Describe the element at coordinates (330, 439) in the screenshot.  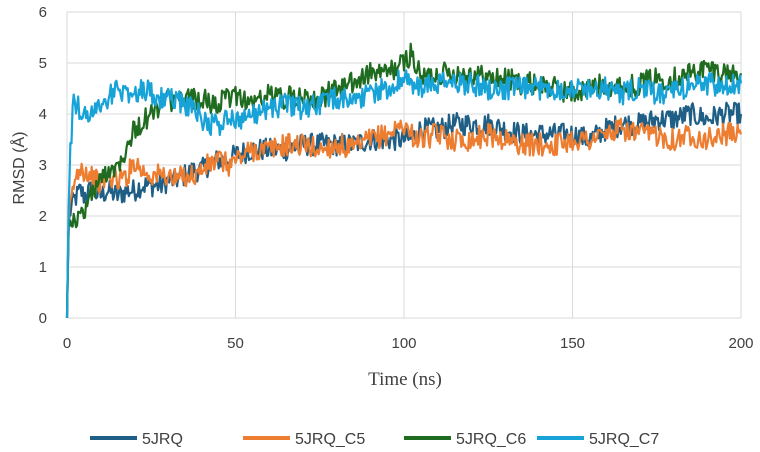
I see `legend-label: 5JRQ_C5` at that location.